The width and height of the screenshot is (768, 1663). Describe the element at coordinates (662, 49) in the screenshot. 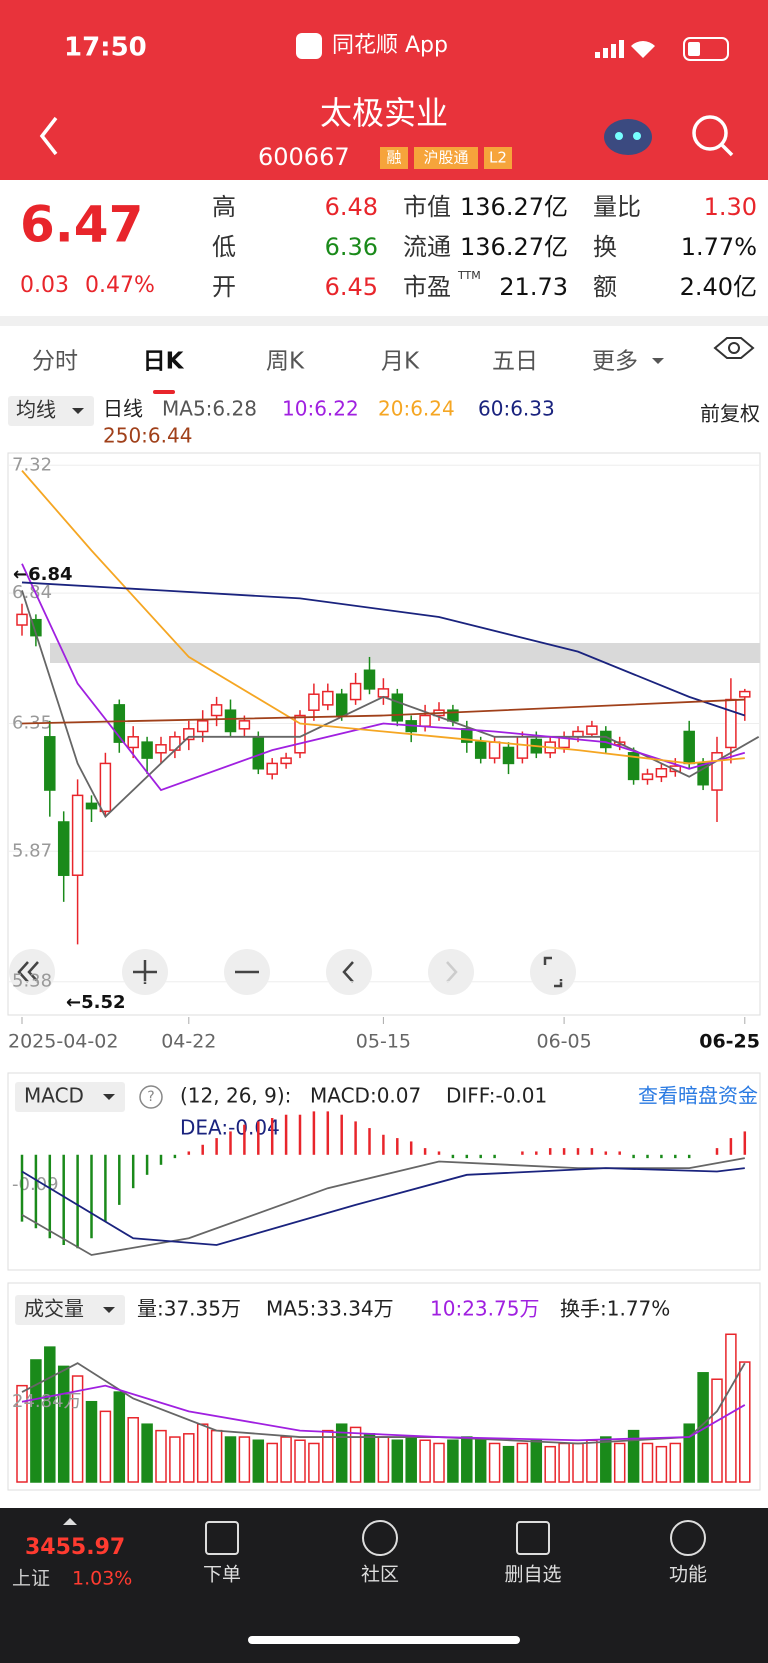

I see `status-icons` at that location.